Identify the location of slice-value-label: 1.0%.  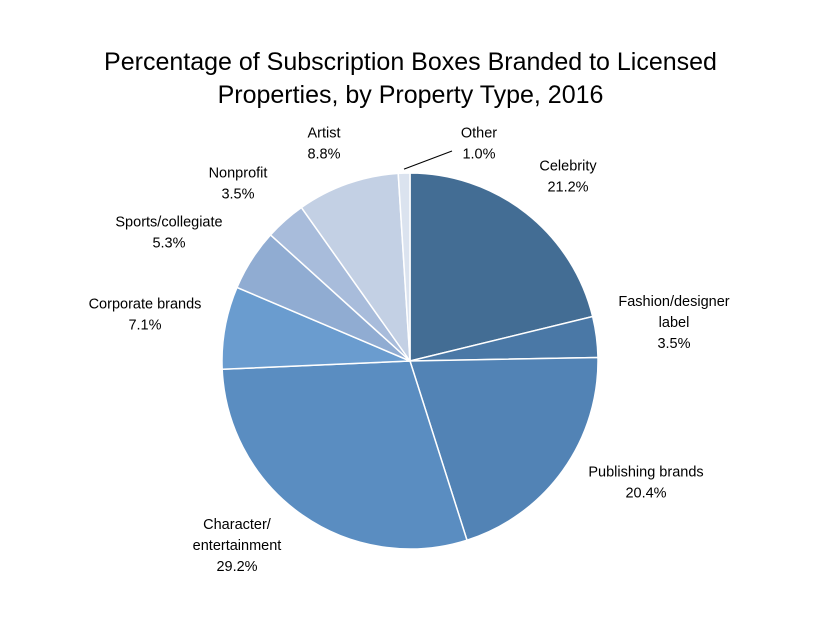
(478, 155).